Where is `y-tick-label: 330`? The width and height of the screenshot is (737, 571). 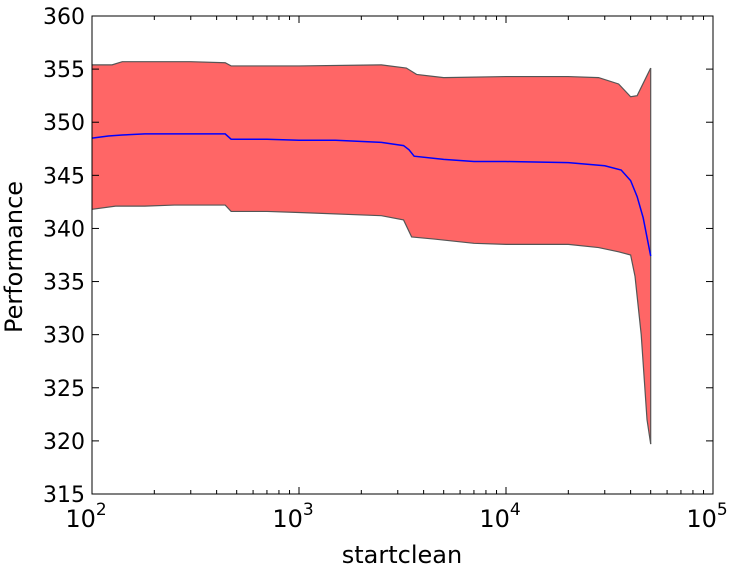 y-tick-label: 330 is located at coordinates (64, 336).